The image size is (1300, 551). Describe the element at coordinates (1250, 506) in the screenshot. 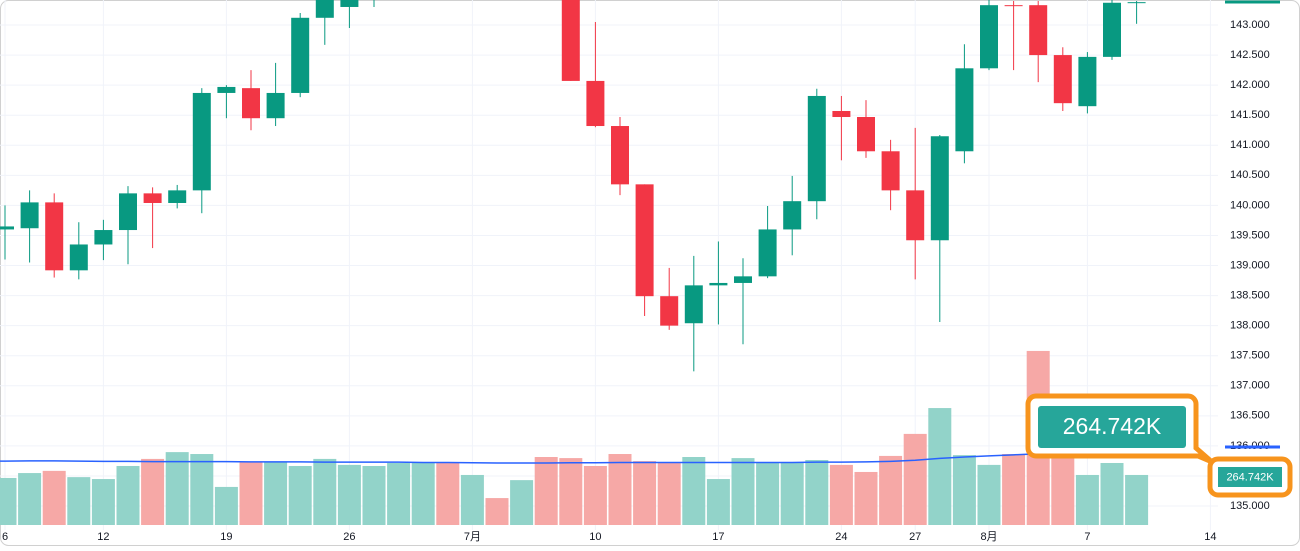

I see `y-tick-label: 135.000` at that location.